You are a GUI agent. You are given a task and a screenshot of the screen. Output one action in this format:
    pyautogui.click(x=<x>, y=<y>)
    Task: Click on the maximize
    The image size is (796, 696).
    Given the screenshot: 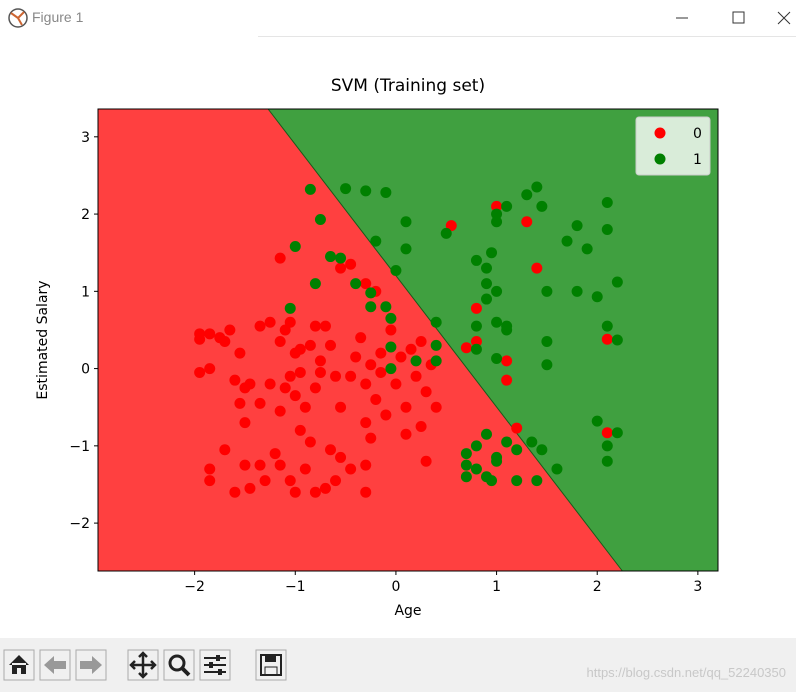 What is the action you would take?
    pyautogui.click(x=738, y=17)
    